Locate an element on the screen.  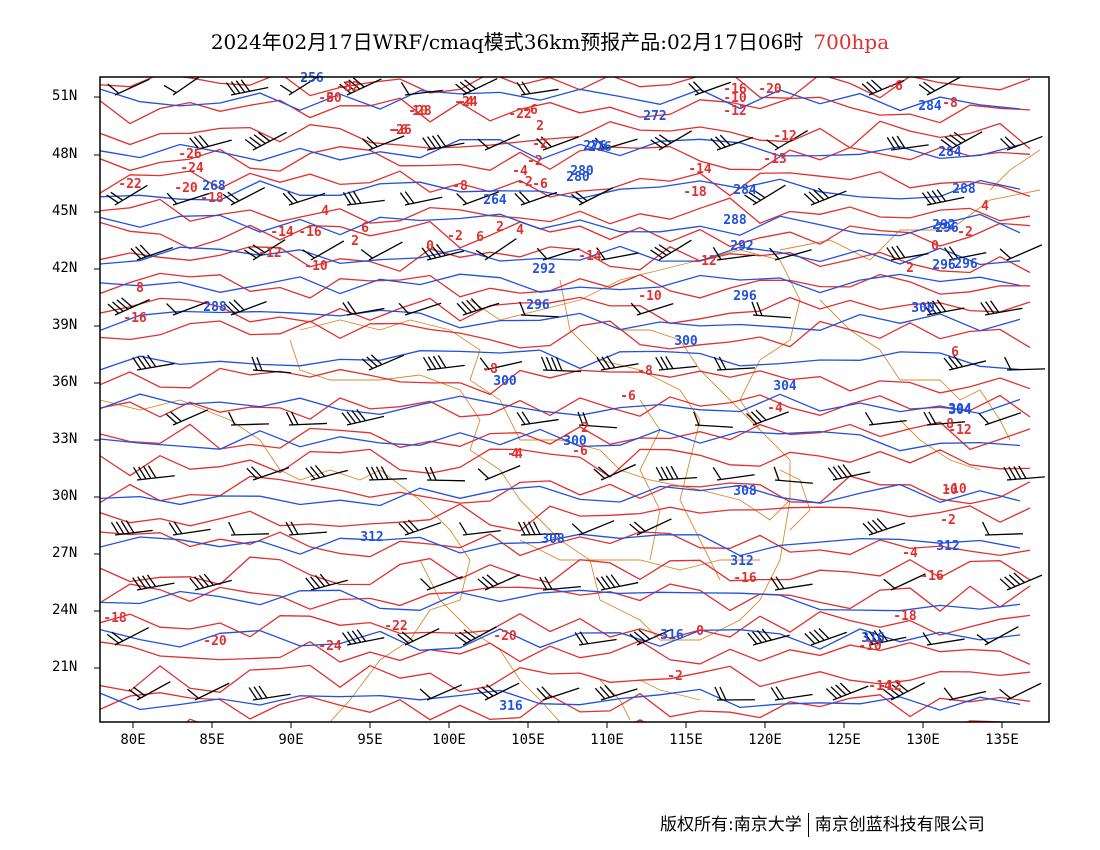
lat-label: 42N is located at coordinates (65, 268).